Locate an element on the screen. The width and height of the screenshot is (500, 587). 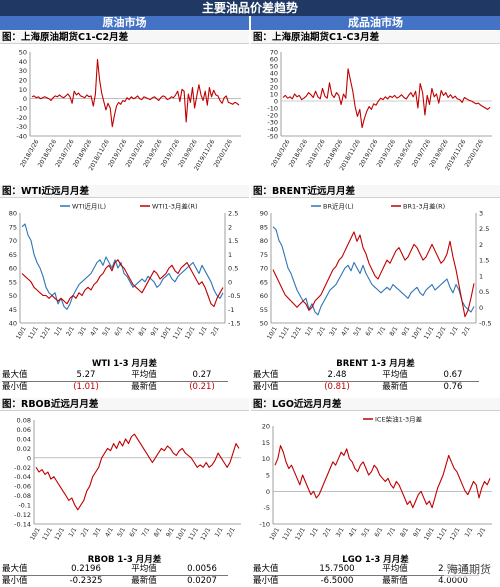
brent-max-value: 2.48 is located at coordinates (337, 375).